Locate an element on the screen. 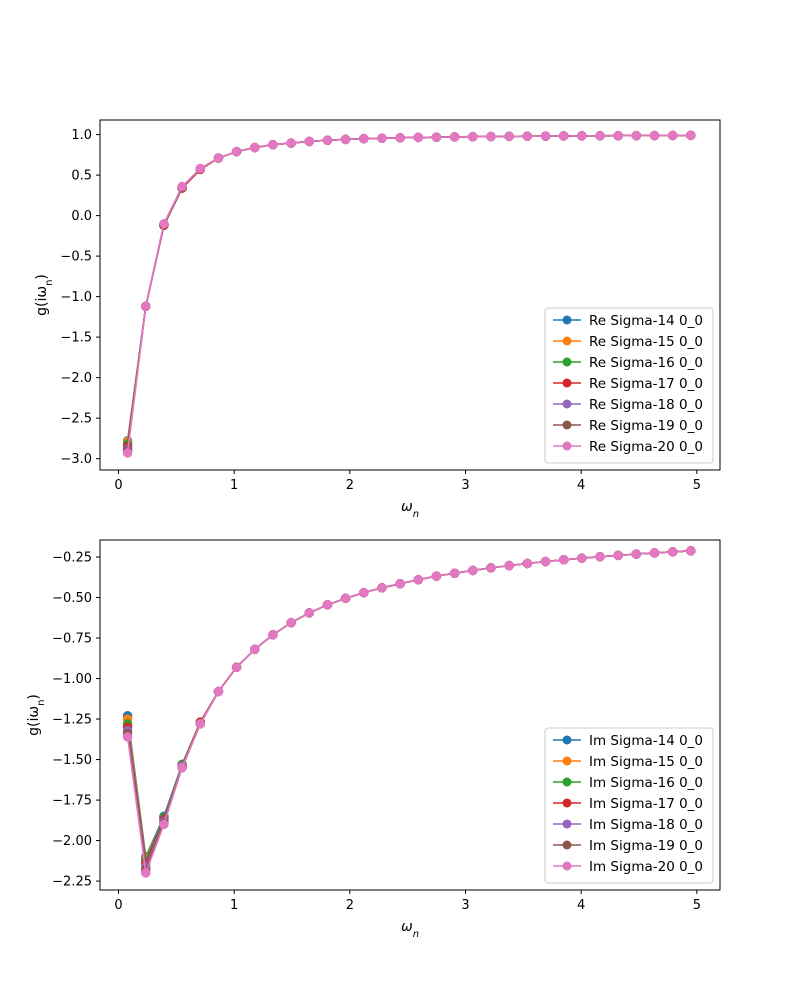  x-tick-label: 0 is located at coordinates (118, 485).